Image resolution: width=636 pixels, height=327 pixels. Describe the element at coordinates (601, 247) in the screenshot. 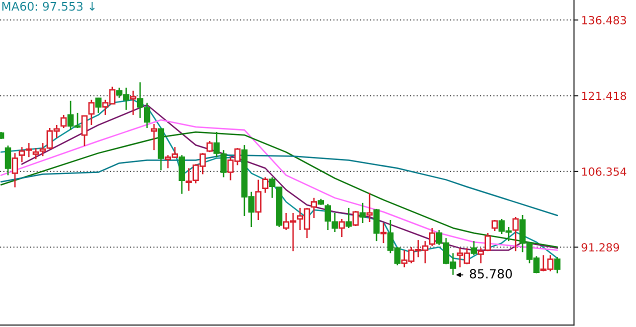

I see `y-tick-label: 91.289` at that location.